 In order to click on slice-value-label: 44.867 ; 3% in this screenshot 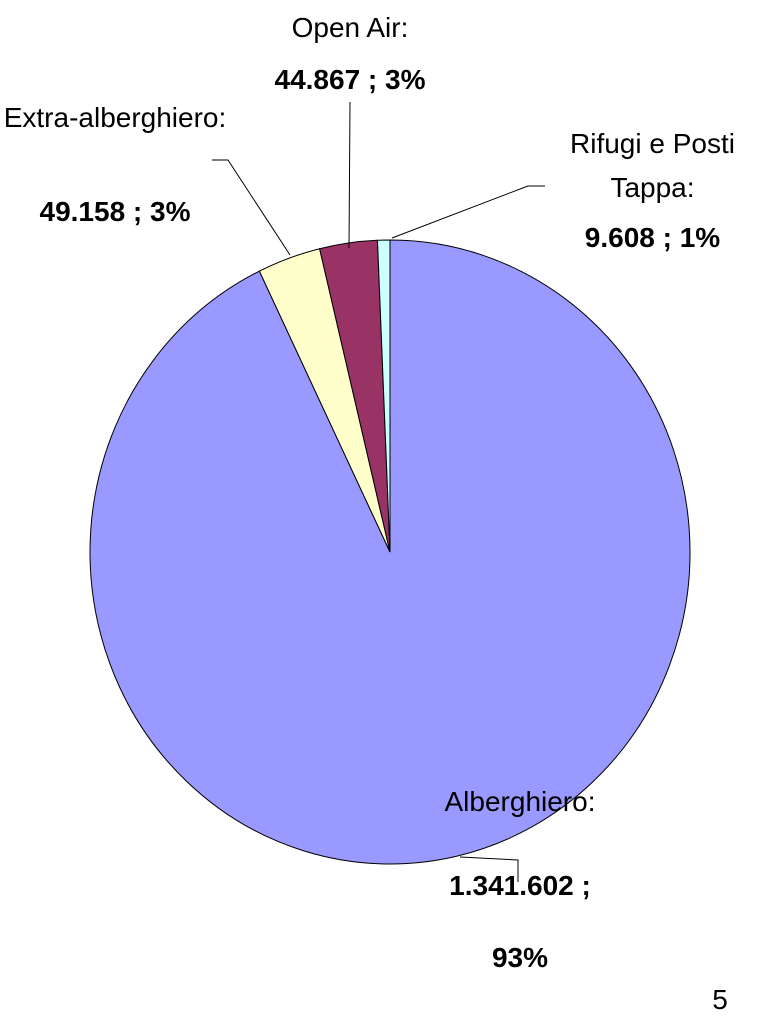, I will do `click(350, 79)`.